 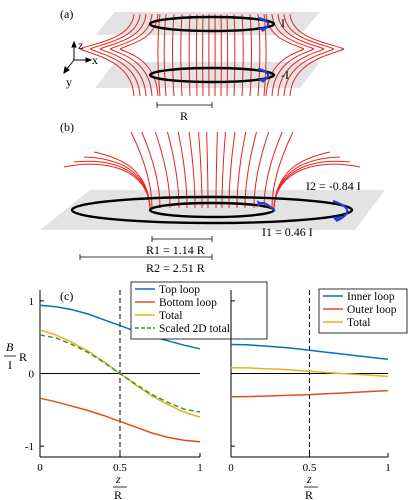 I want to click on xlabel-right-denominator: R, so click(x=309, y=494).